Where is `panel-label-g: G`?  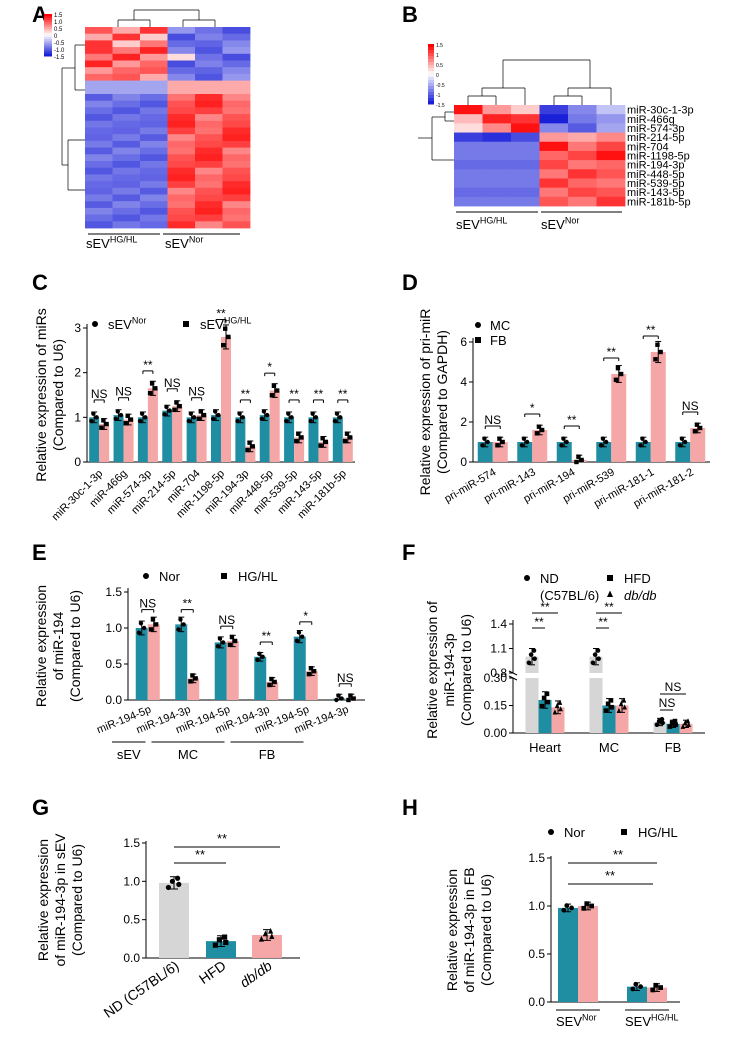 panel-label-g: G is located at coordinates (40, 807).